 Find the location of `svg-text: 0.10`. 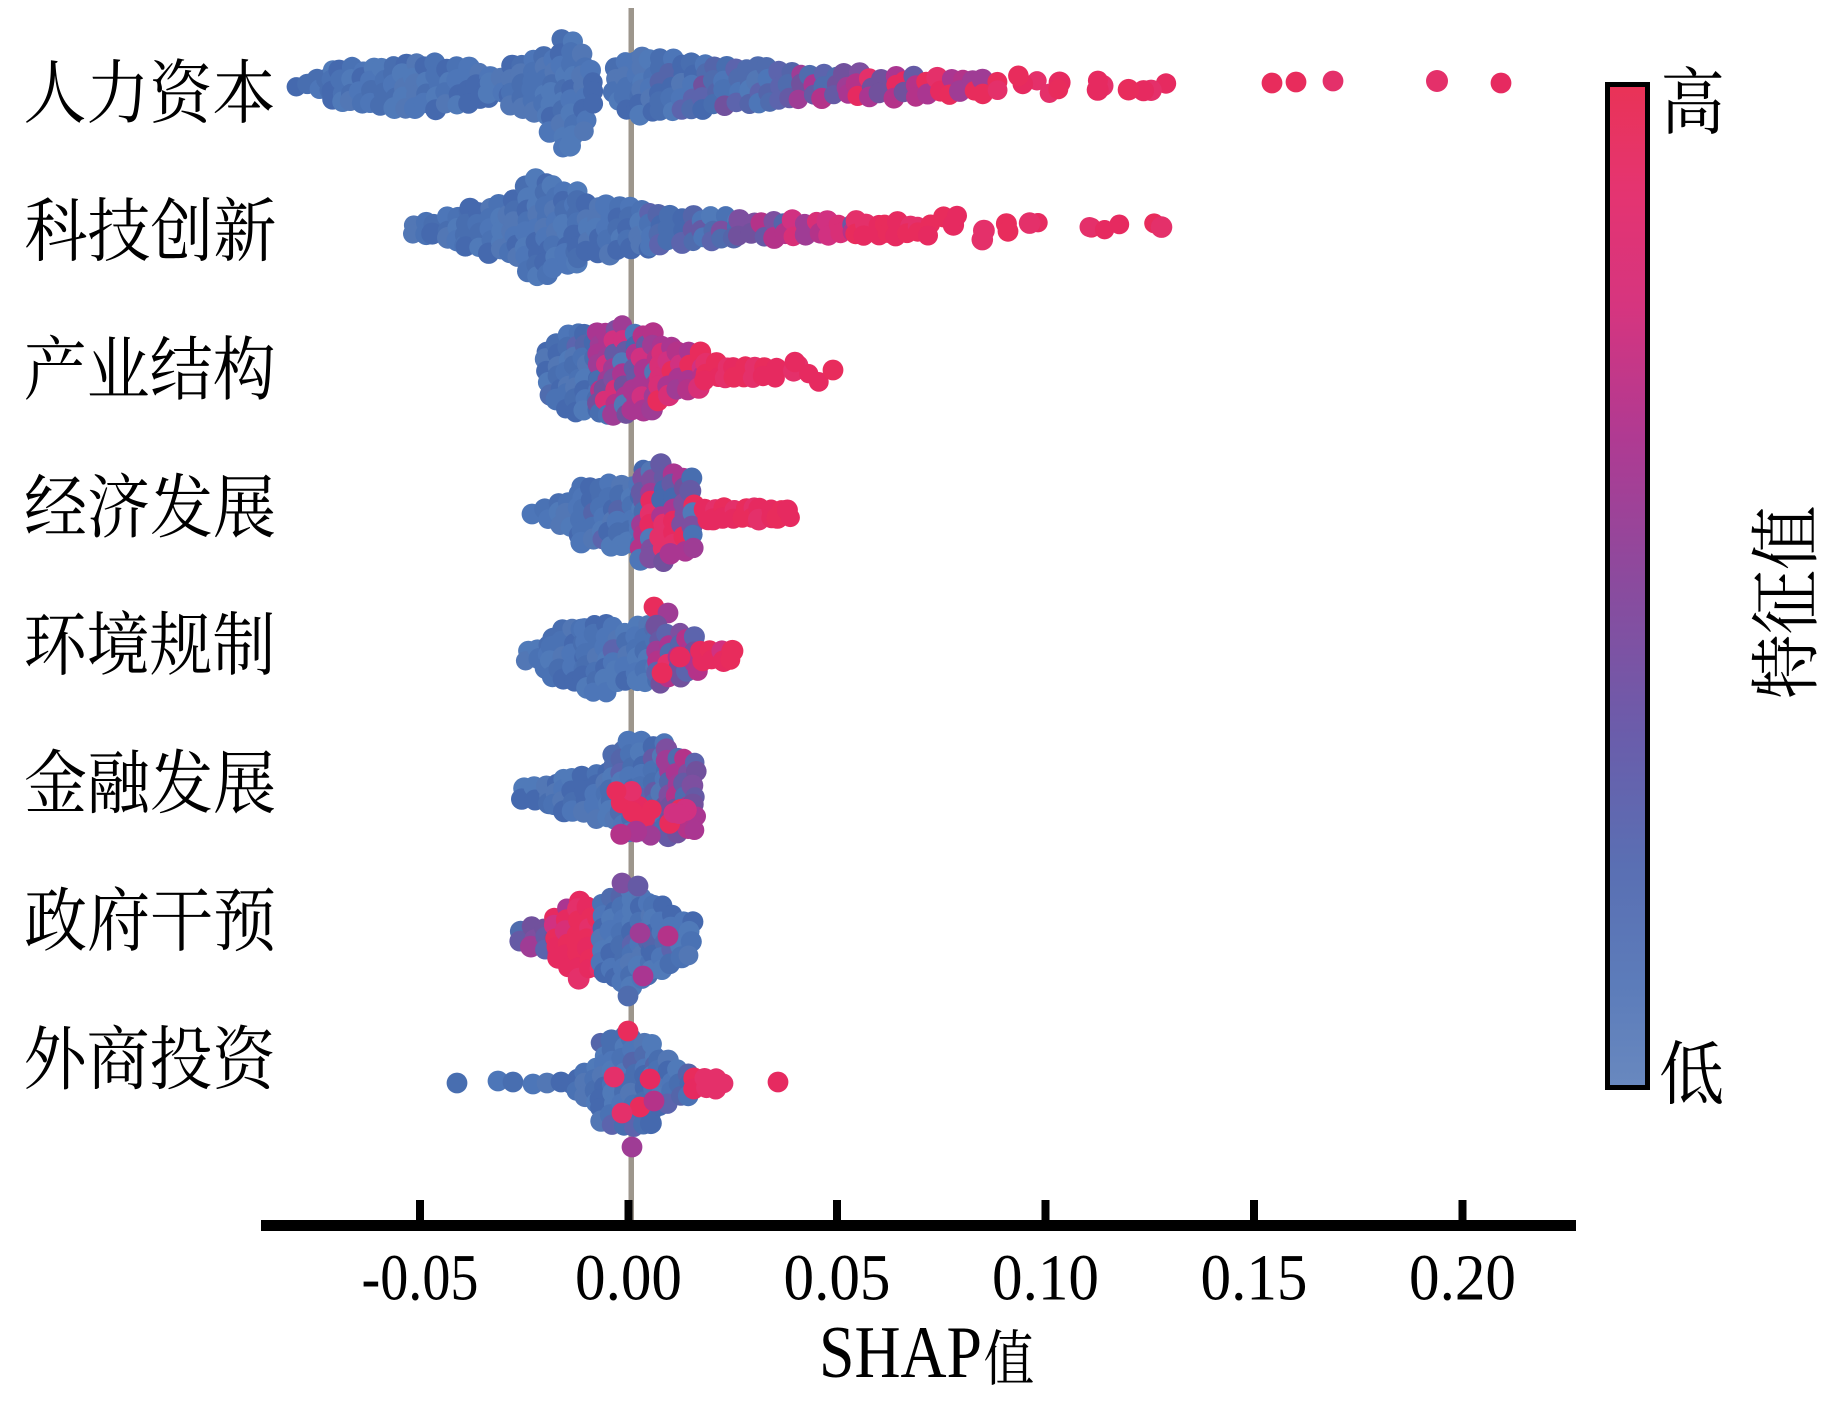

svg-text: 0.10 is located at coordinates (1045, 1278).